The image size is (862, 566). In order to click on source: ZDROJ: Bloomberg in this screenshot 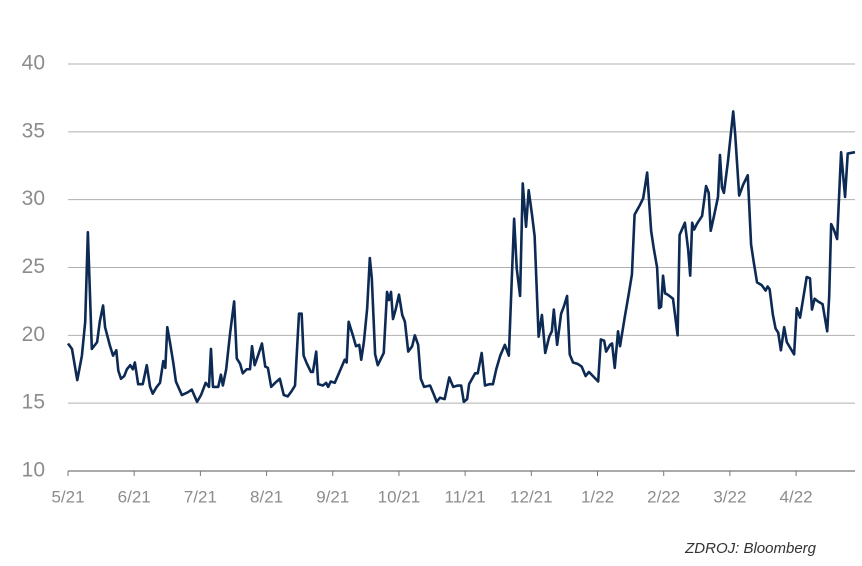, I will do `click(750, 548)`.